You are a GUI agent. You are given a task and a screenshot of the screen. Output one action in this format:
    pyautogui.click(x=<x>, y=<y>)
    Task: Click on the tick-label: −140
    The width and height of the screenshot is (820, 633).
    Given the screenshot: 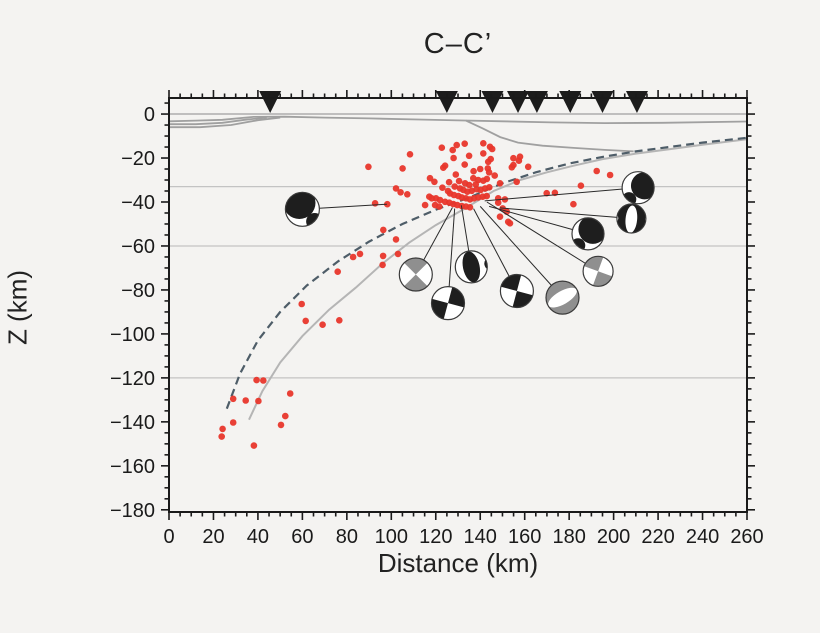 What is the action you would take?
    pyautogui.click(x=132, y=423)
    